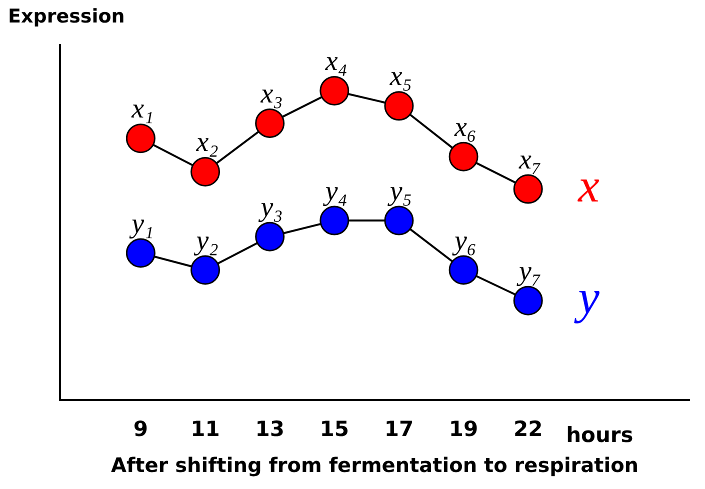 This screenshot has height=489, width=705. Describe the element at coordinates (528, 428) in the screenshot. I see `x-tick-label: 22` at that location.